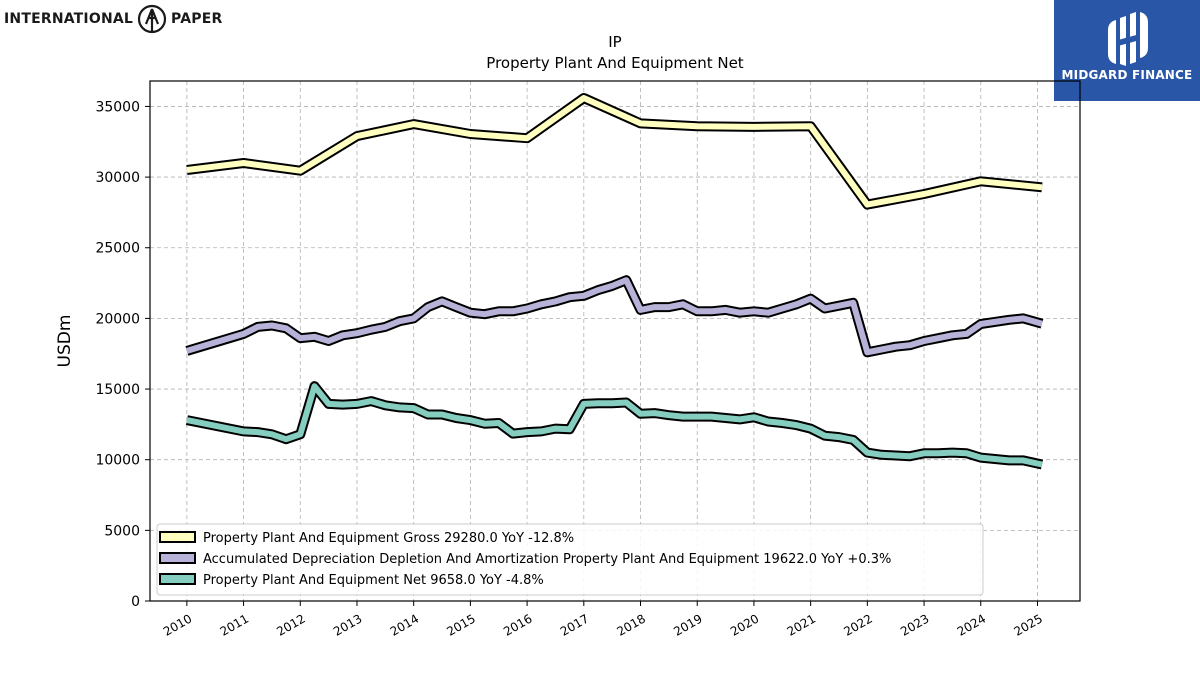 The image size is (1200, 675). I want to click on x-tick-label: 2017, so click(574, 624).